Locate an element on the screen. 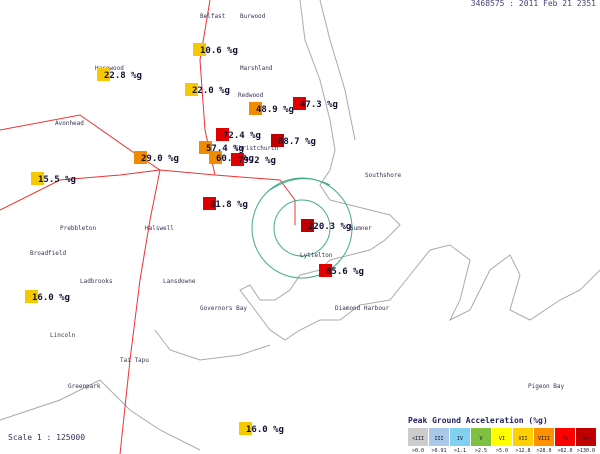  place-label: Burwood is located at coordinates (253, 16).